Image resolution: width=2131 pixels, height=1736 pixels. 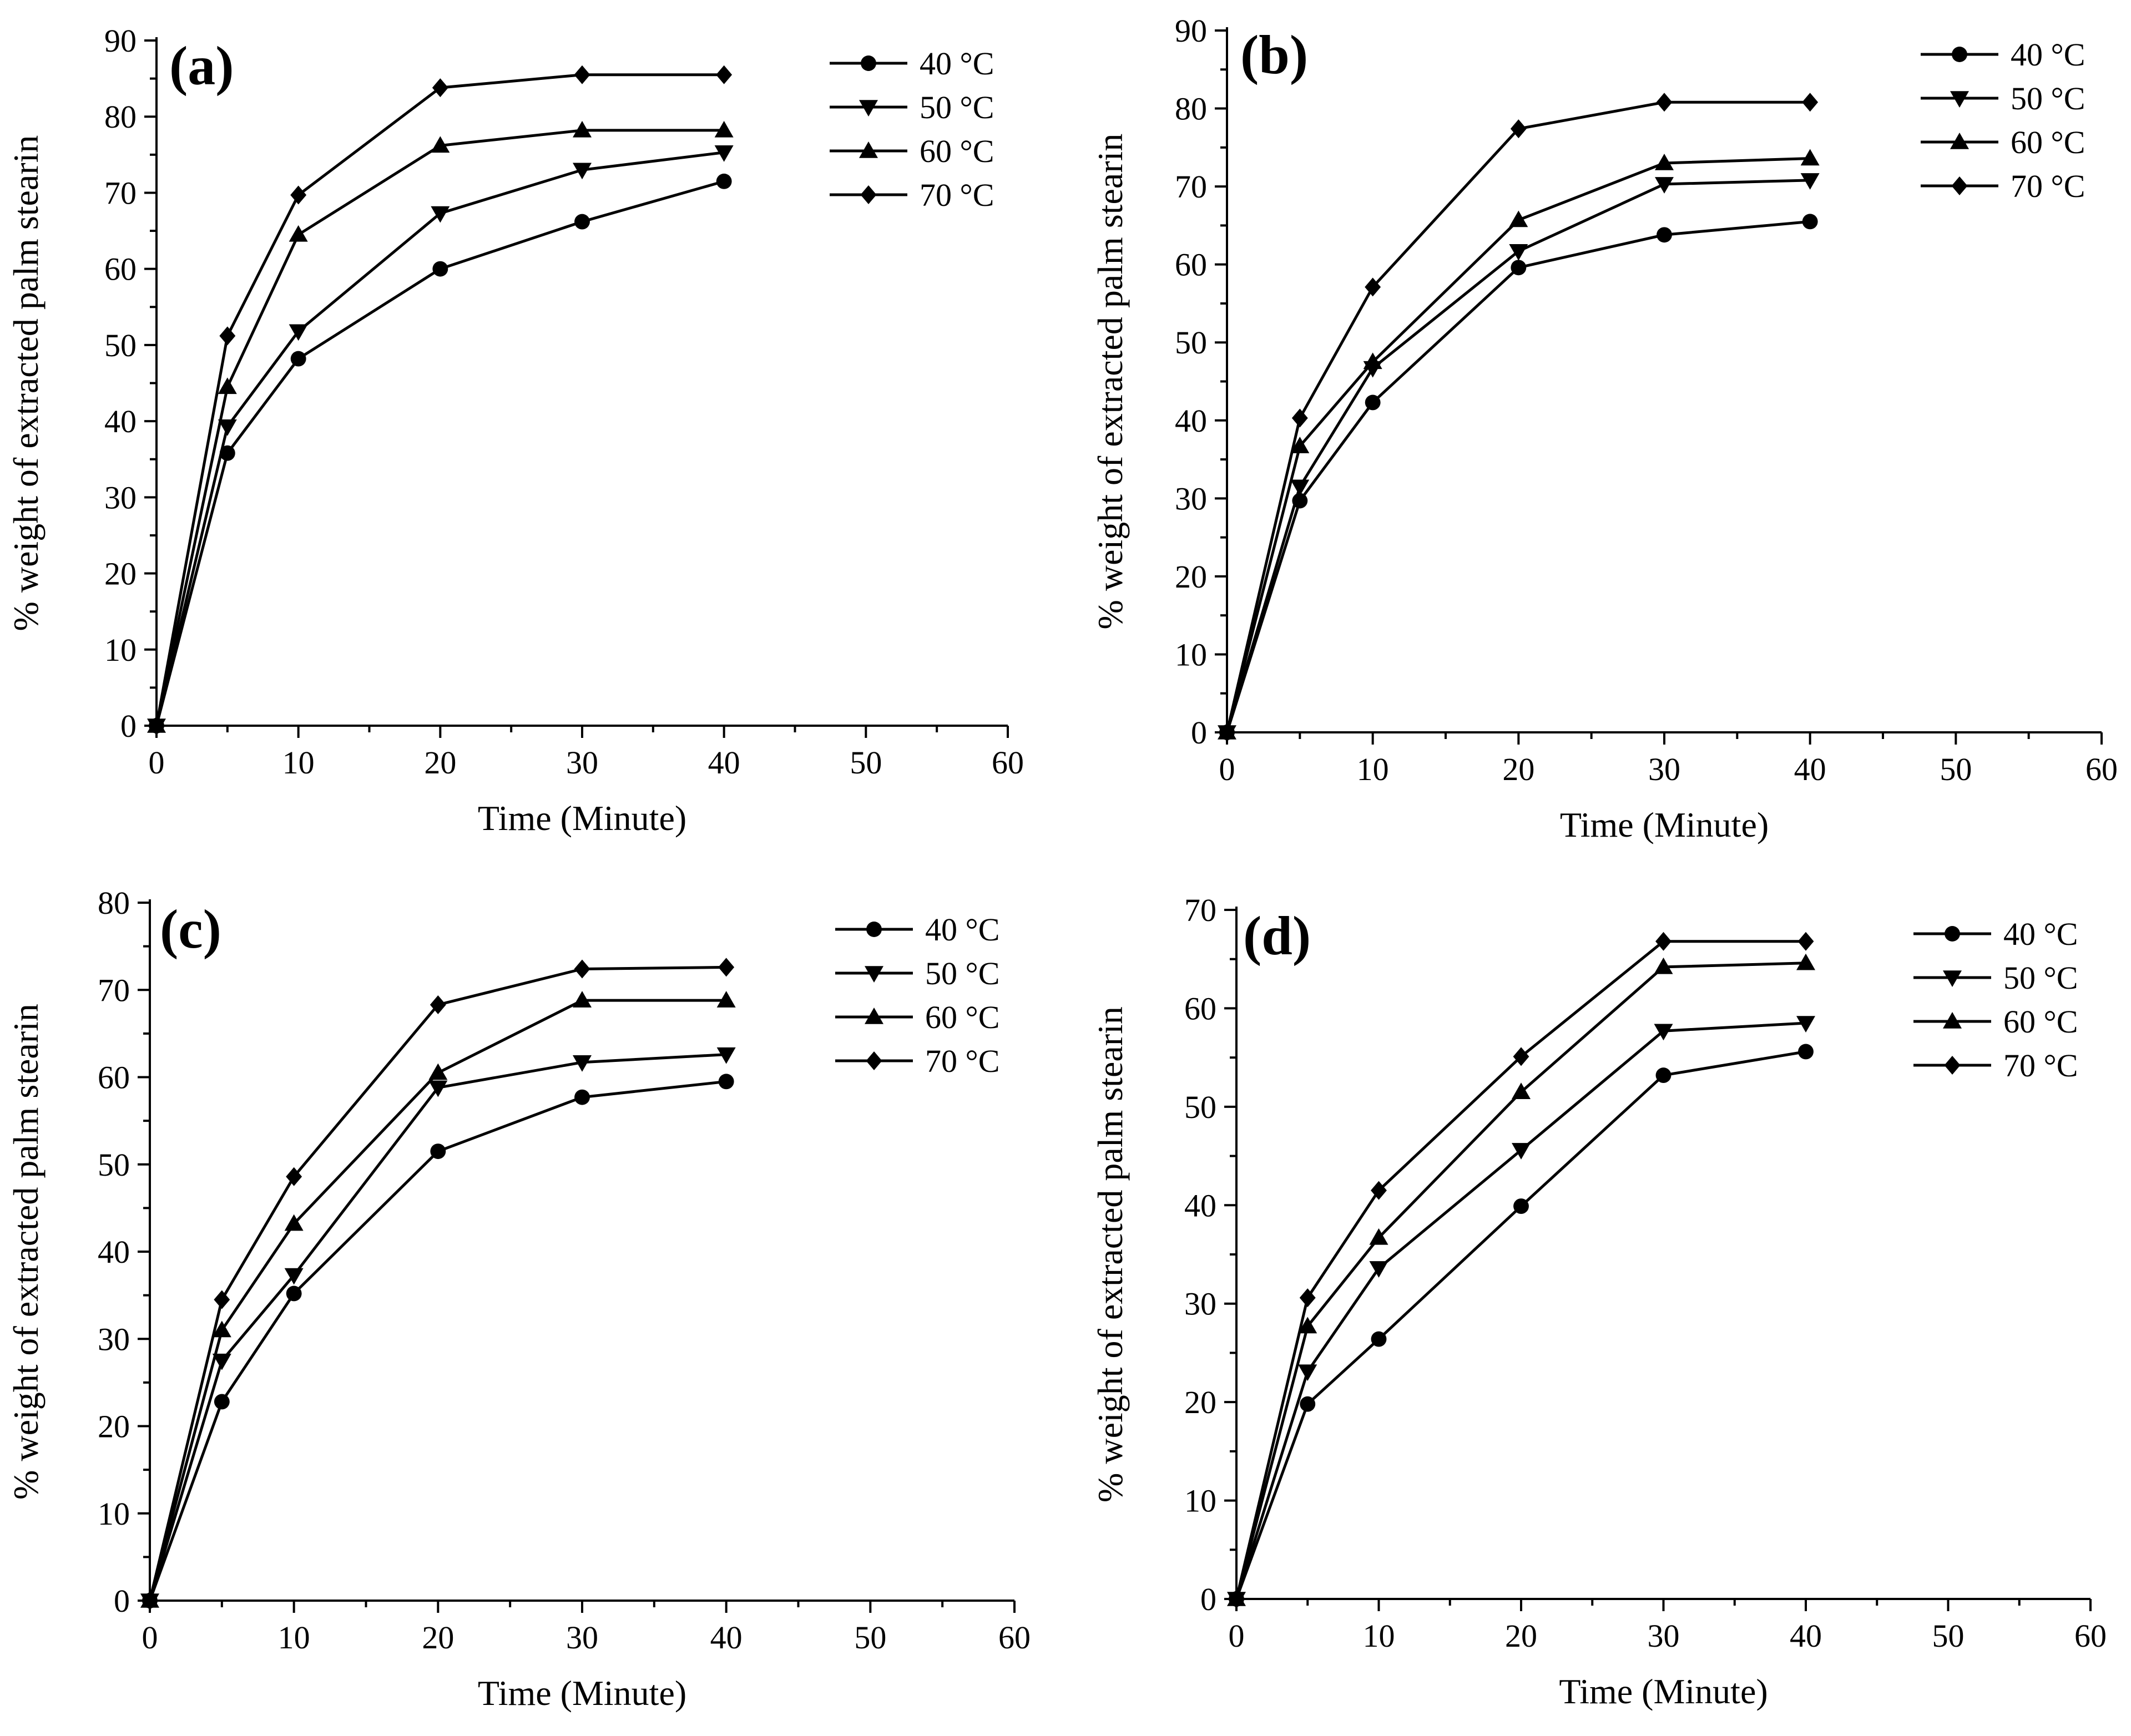 What do you see at coordinates (114, 1252) in the screenshot?
I see `y-tick-label: 40` at bounding box center [114, 1252].